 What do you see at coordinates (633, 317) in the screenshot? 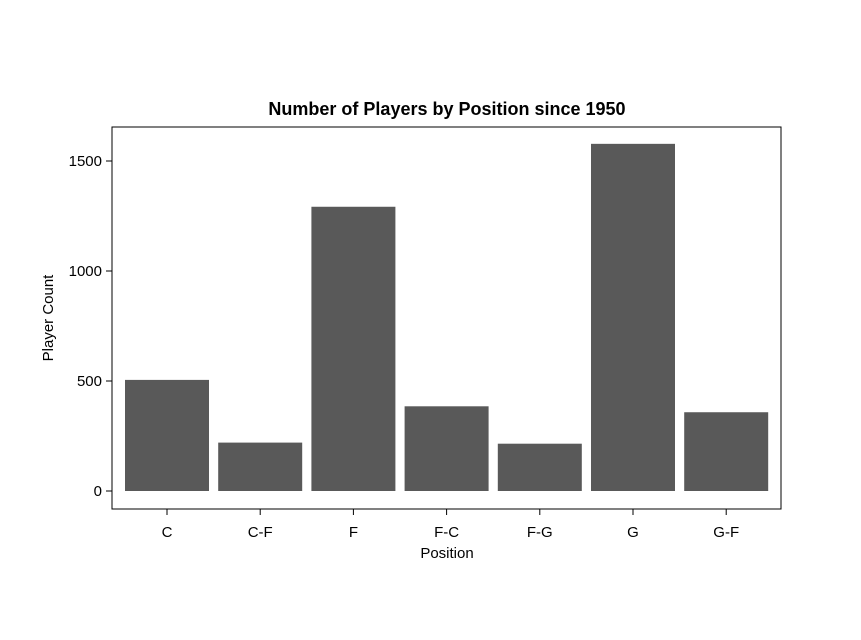
I see `bar-g` at bounding box center [633, 317].